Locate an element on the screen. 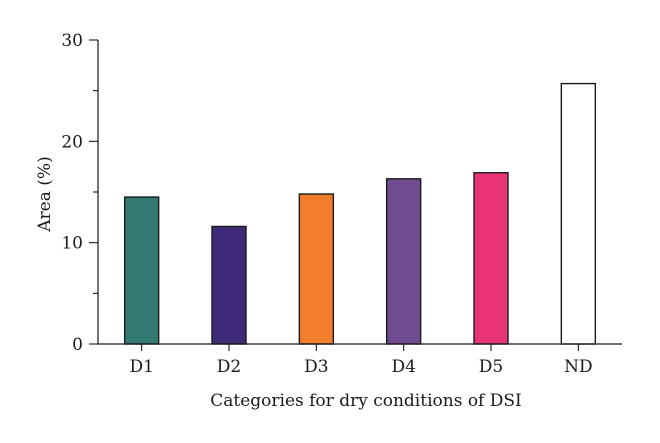 Image resolution: width=660 pixels, height=443 pixels. y-tick-label: 0 is located at coordinates (77, 345).